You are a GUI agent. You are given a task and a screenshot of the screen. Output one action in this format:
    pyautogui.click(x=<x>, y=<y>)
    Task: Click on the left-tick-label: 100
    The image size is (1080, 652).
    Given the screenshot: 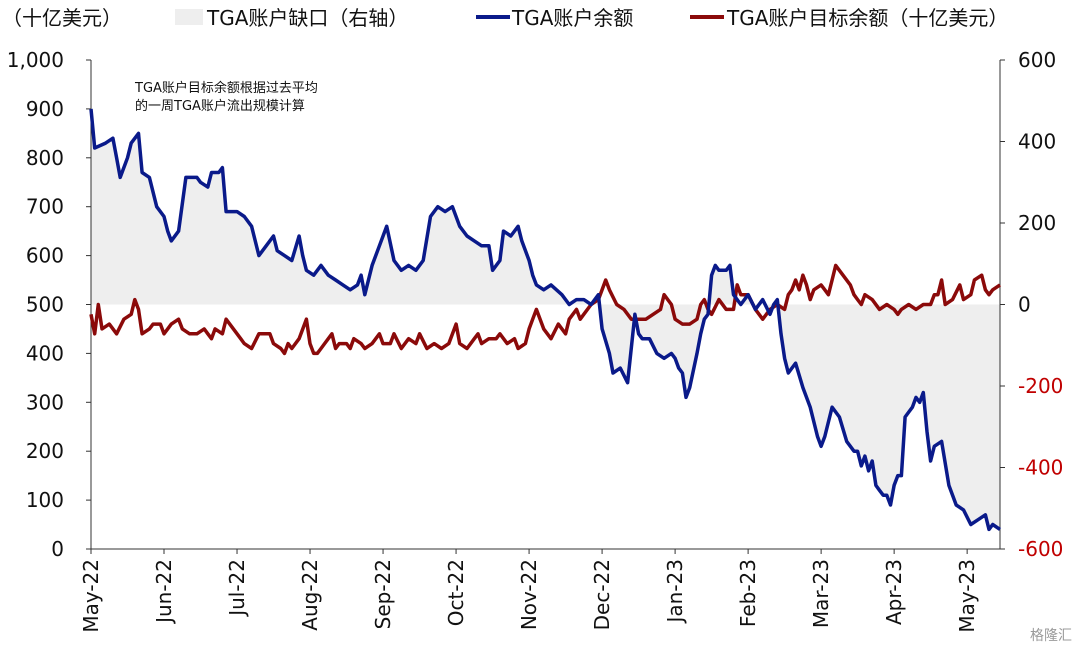 What is the action you would take?
    pyautogui.click(x=45, y=500)
    